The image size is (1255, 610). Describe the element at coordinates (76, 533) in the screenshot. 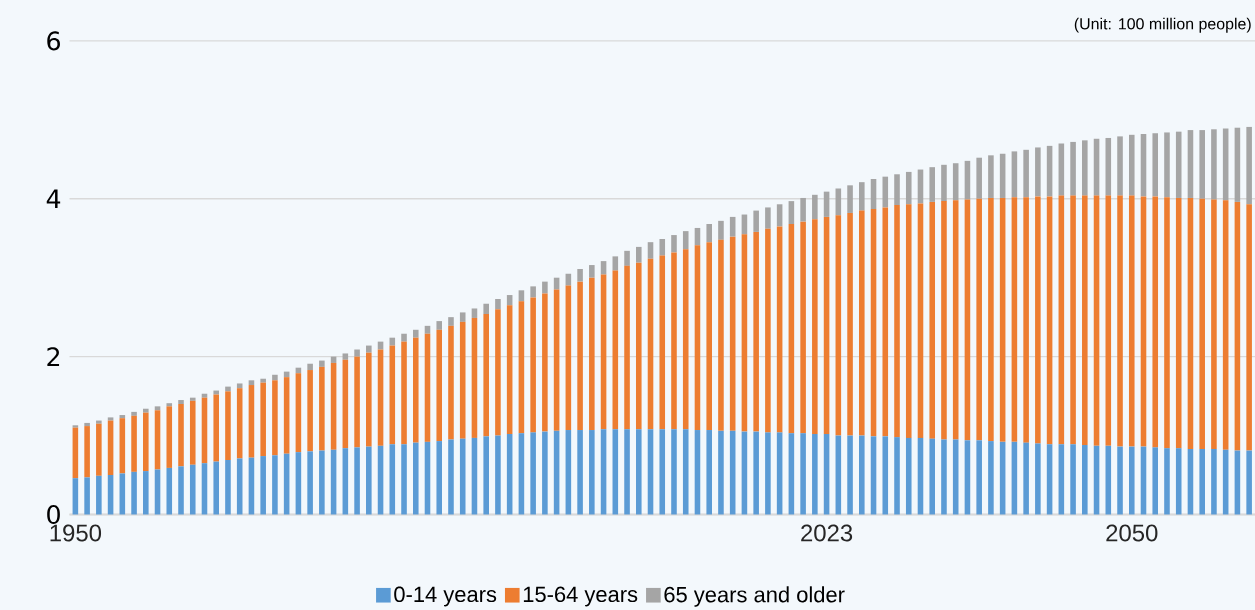

I see `x-tick-label: 1950` at that location.